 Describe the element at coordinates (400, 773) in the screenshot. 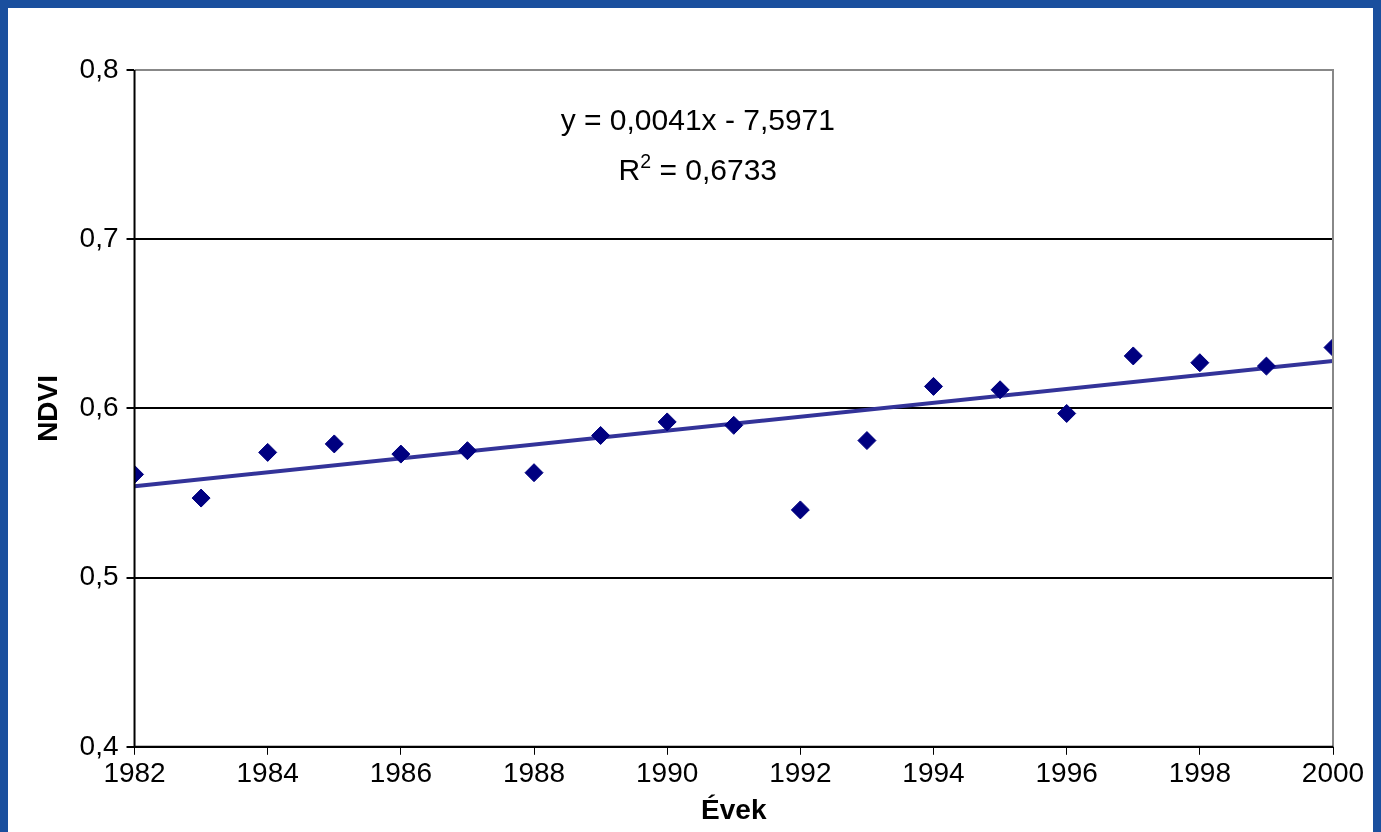

I see `x-tick-label: 1986` at that location.